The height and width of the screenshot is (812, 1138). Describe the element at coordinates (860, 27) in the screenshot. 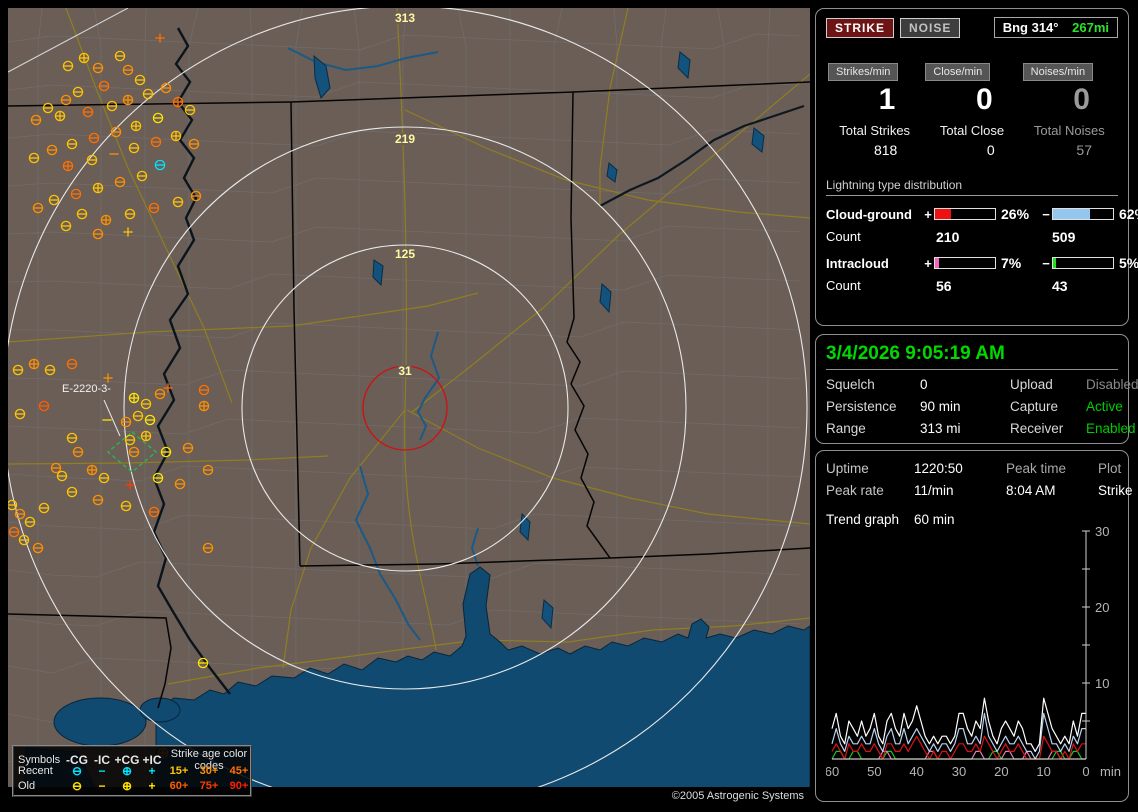

I see `strike-toggle-button: STRIKE` at that location.